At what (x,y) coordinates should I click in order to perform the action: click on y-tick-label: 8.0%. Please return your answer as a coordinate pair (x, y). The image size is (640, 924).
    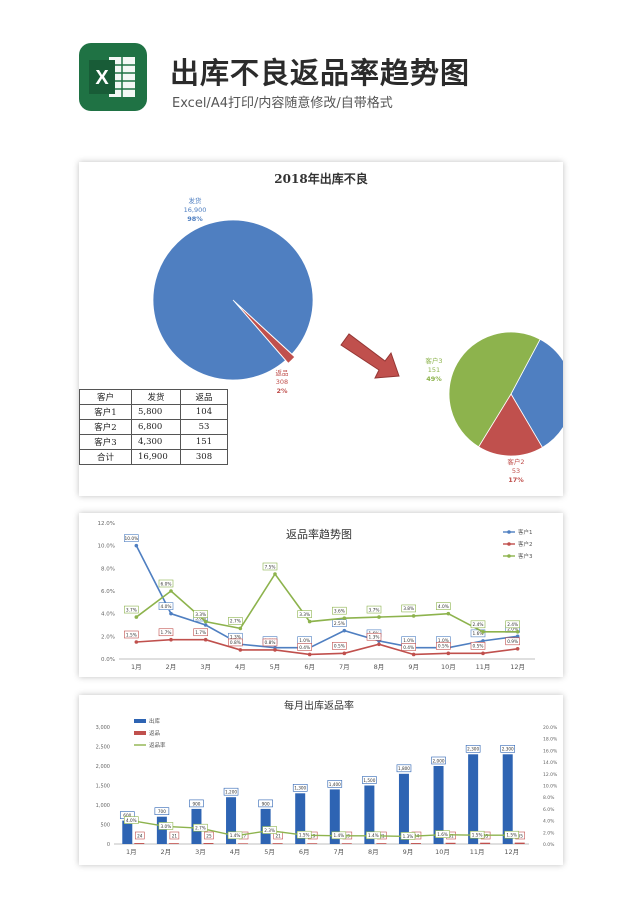
    Looking at the image, I should click on (108, 569).